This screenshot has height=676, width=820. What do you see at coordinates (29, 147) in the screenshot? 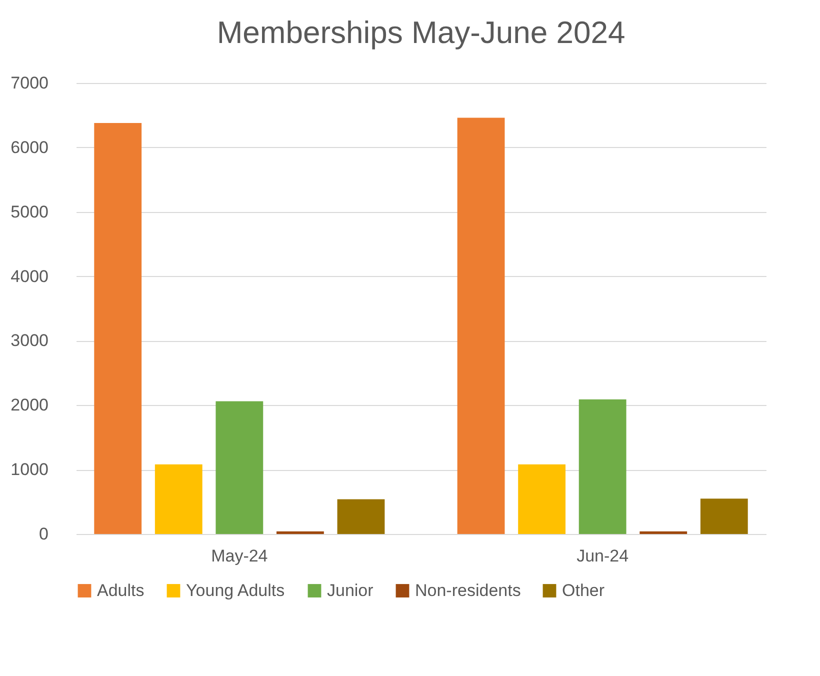
I see `y-tick-label: 6000` at bounding box center [29, 147].